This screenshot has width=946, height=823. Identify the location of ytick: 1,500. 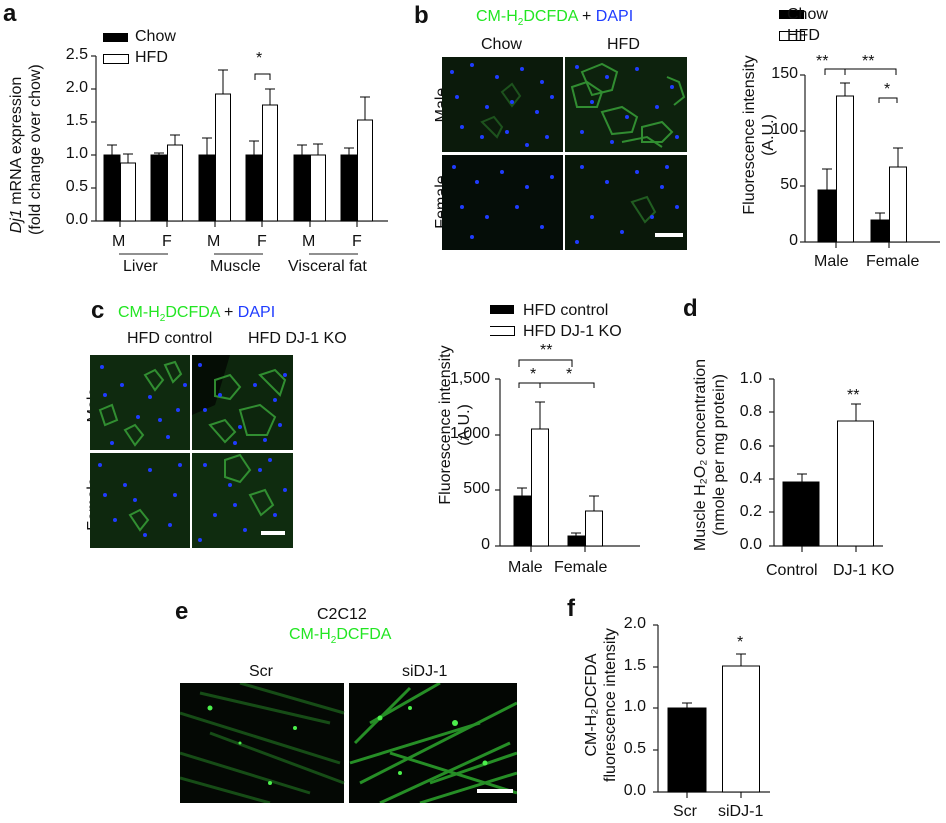
(469, 378).